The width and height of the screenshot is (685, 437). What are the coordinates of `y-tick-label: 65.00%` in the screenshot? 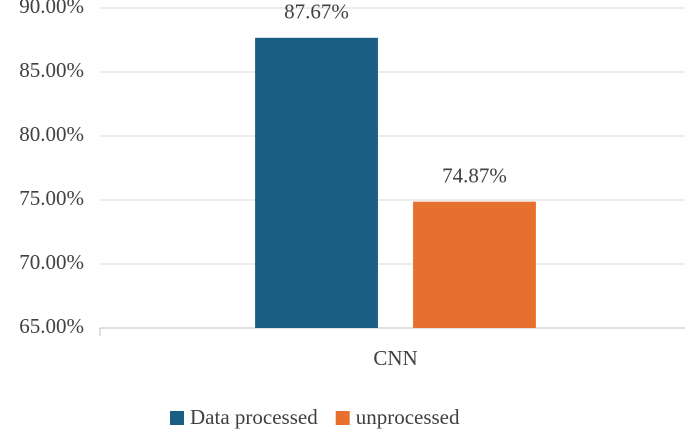 It's located at (51, 326).